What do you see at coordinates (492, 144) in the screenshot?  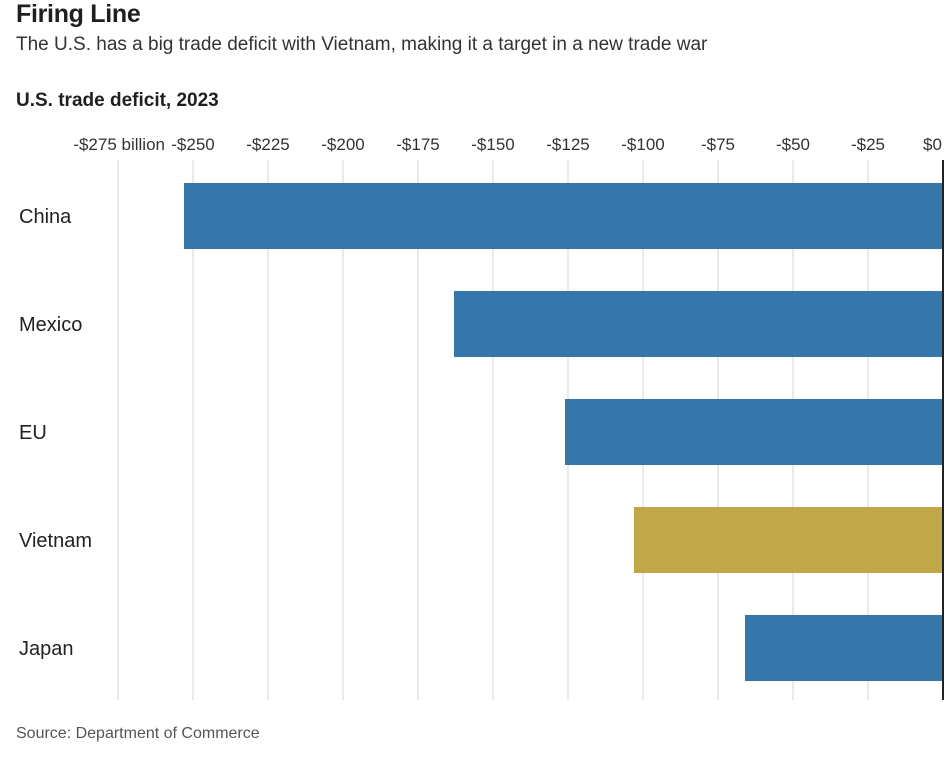 I see `tick-label: -$150` at bounding box center [492, 144].